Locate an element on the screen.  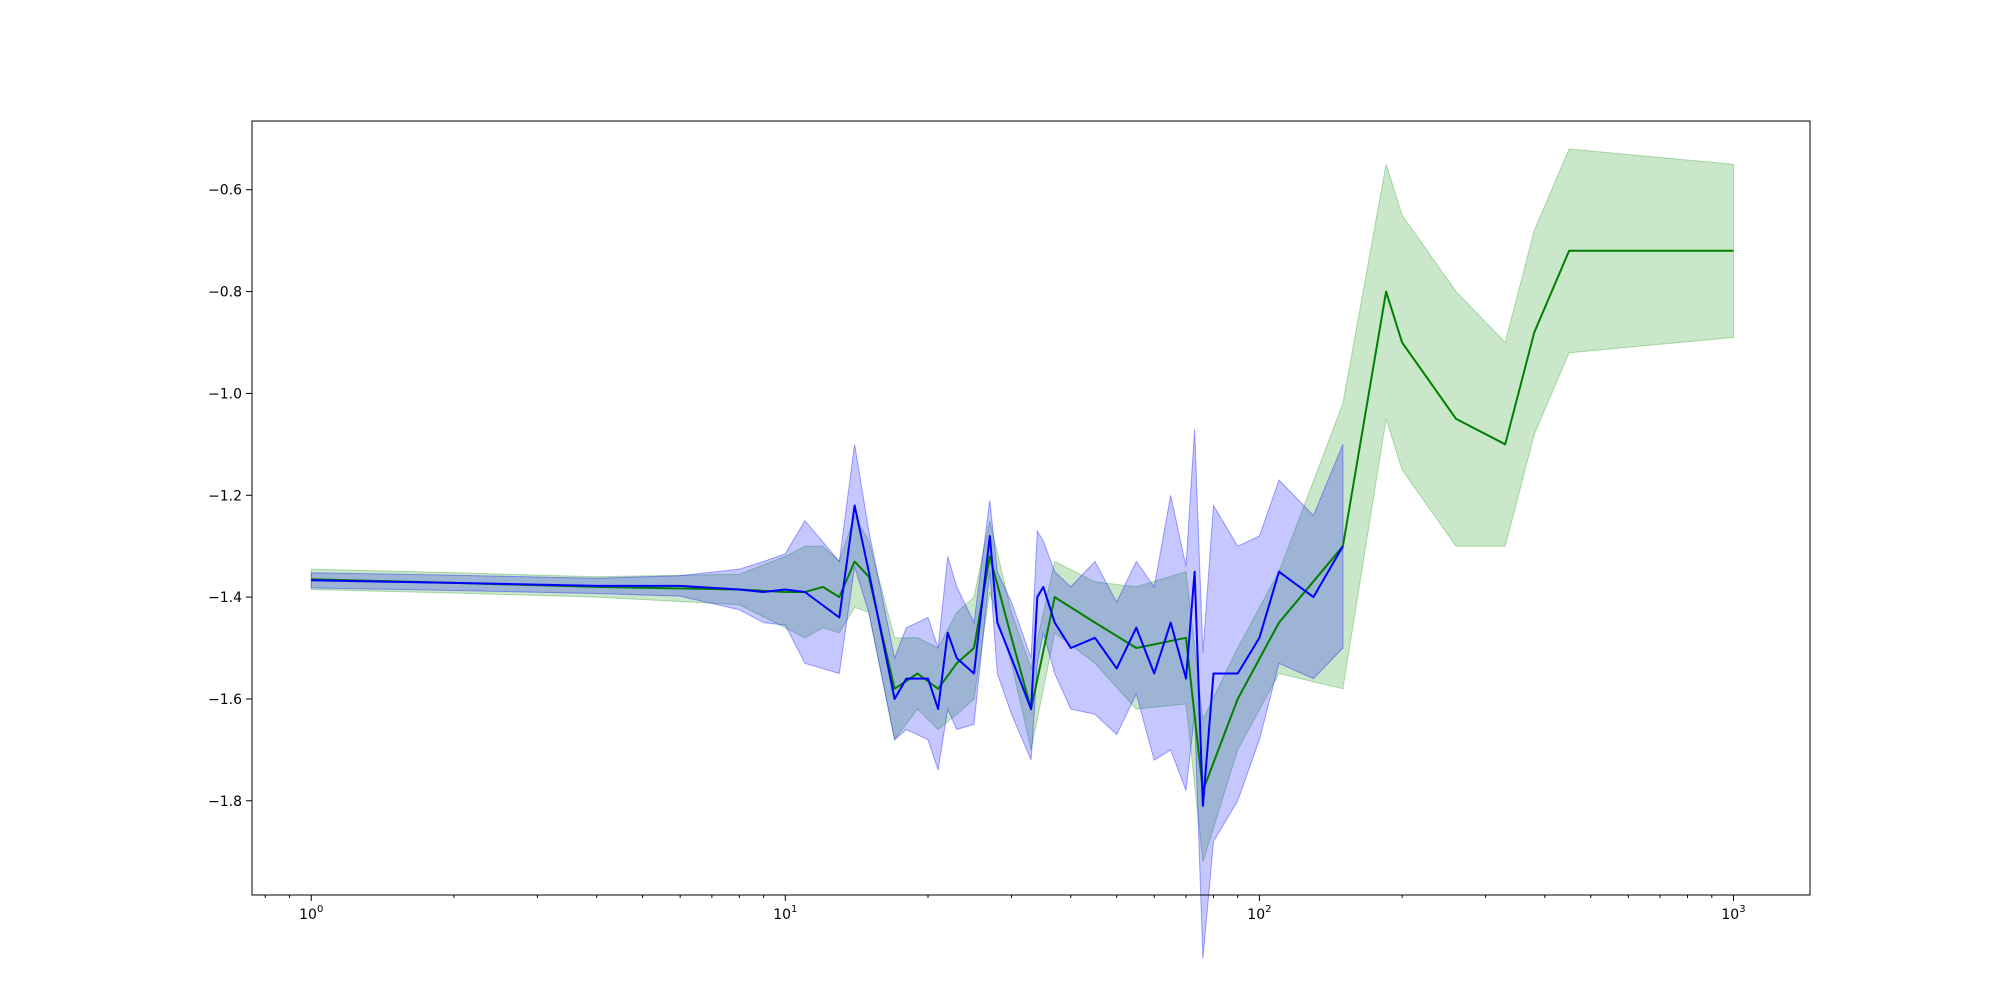
y-tick-label: −0.8 is located at coordinates (225, 293).